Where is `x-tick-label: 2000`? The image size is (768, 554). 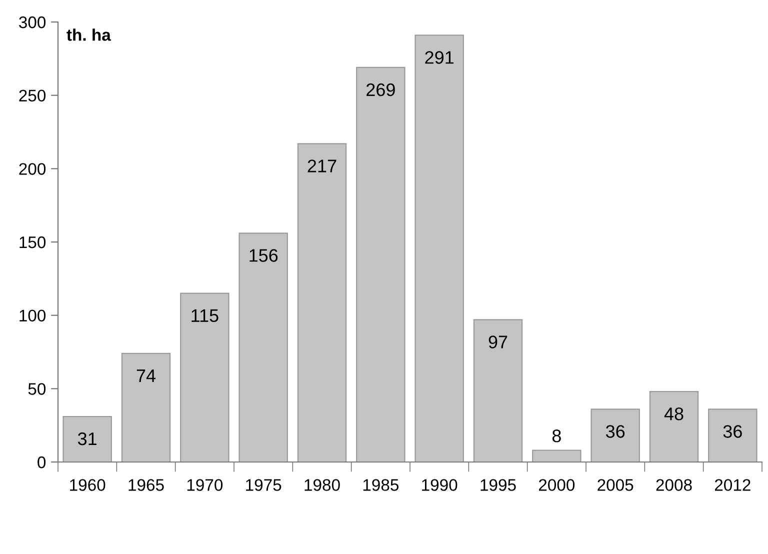
x-tick-label: 2000 is located at coordinates (556, 485).